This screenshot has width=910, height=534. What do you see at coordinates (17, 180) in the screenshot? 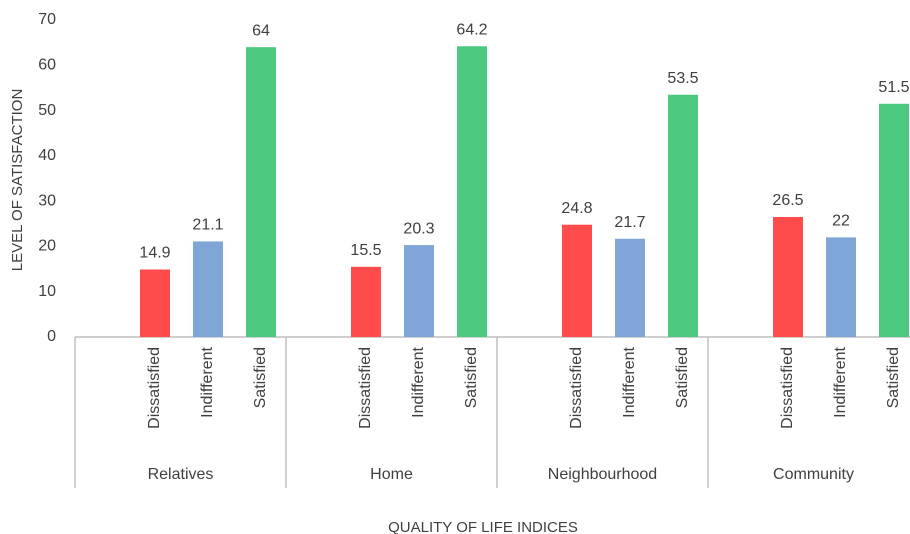
I see `y-axis-title: LEVEL OF SATISFACTION` at bounding box center [17, 180].